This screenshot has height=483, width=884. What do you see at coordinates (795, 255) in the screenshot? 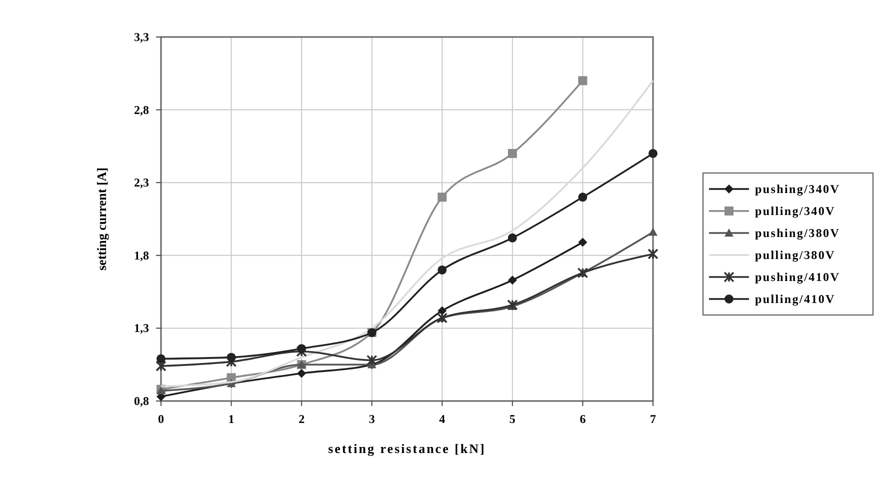
I see `legend-label: pulling/380V` at bounding box center [795, 255].